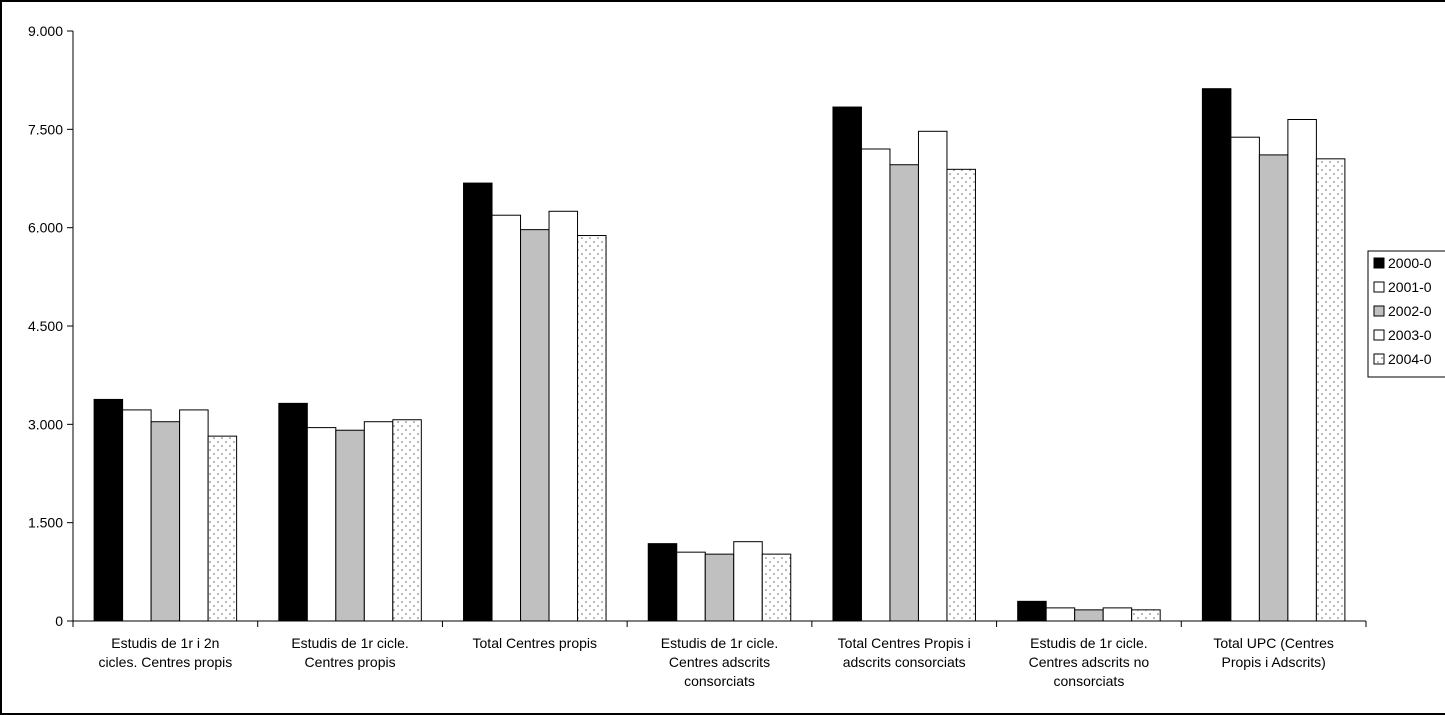  I want to click on x-category-label: Estudis de 1r i 2n cicles. Centres propis, so click(165, 652).